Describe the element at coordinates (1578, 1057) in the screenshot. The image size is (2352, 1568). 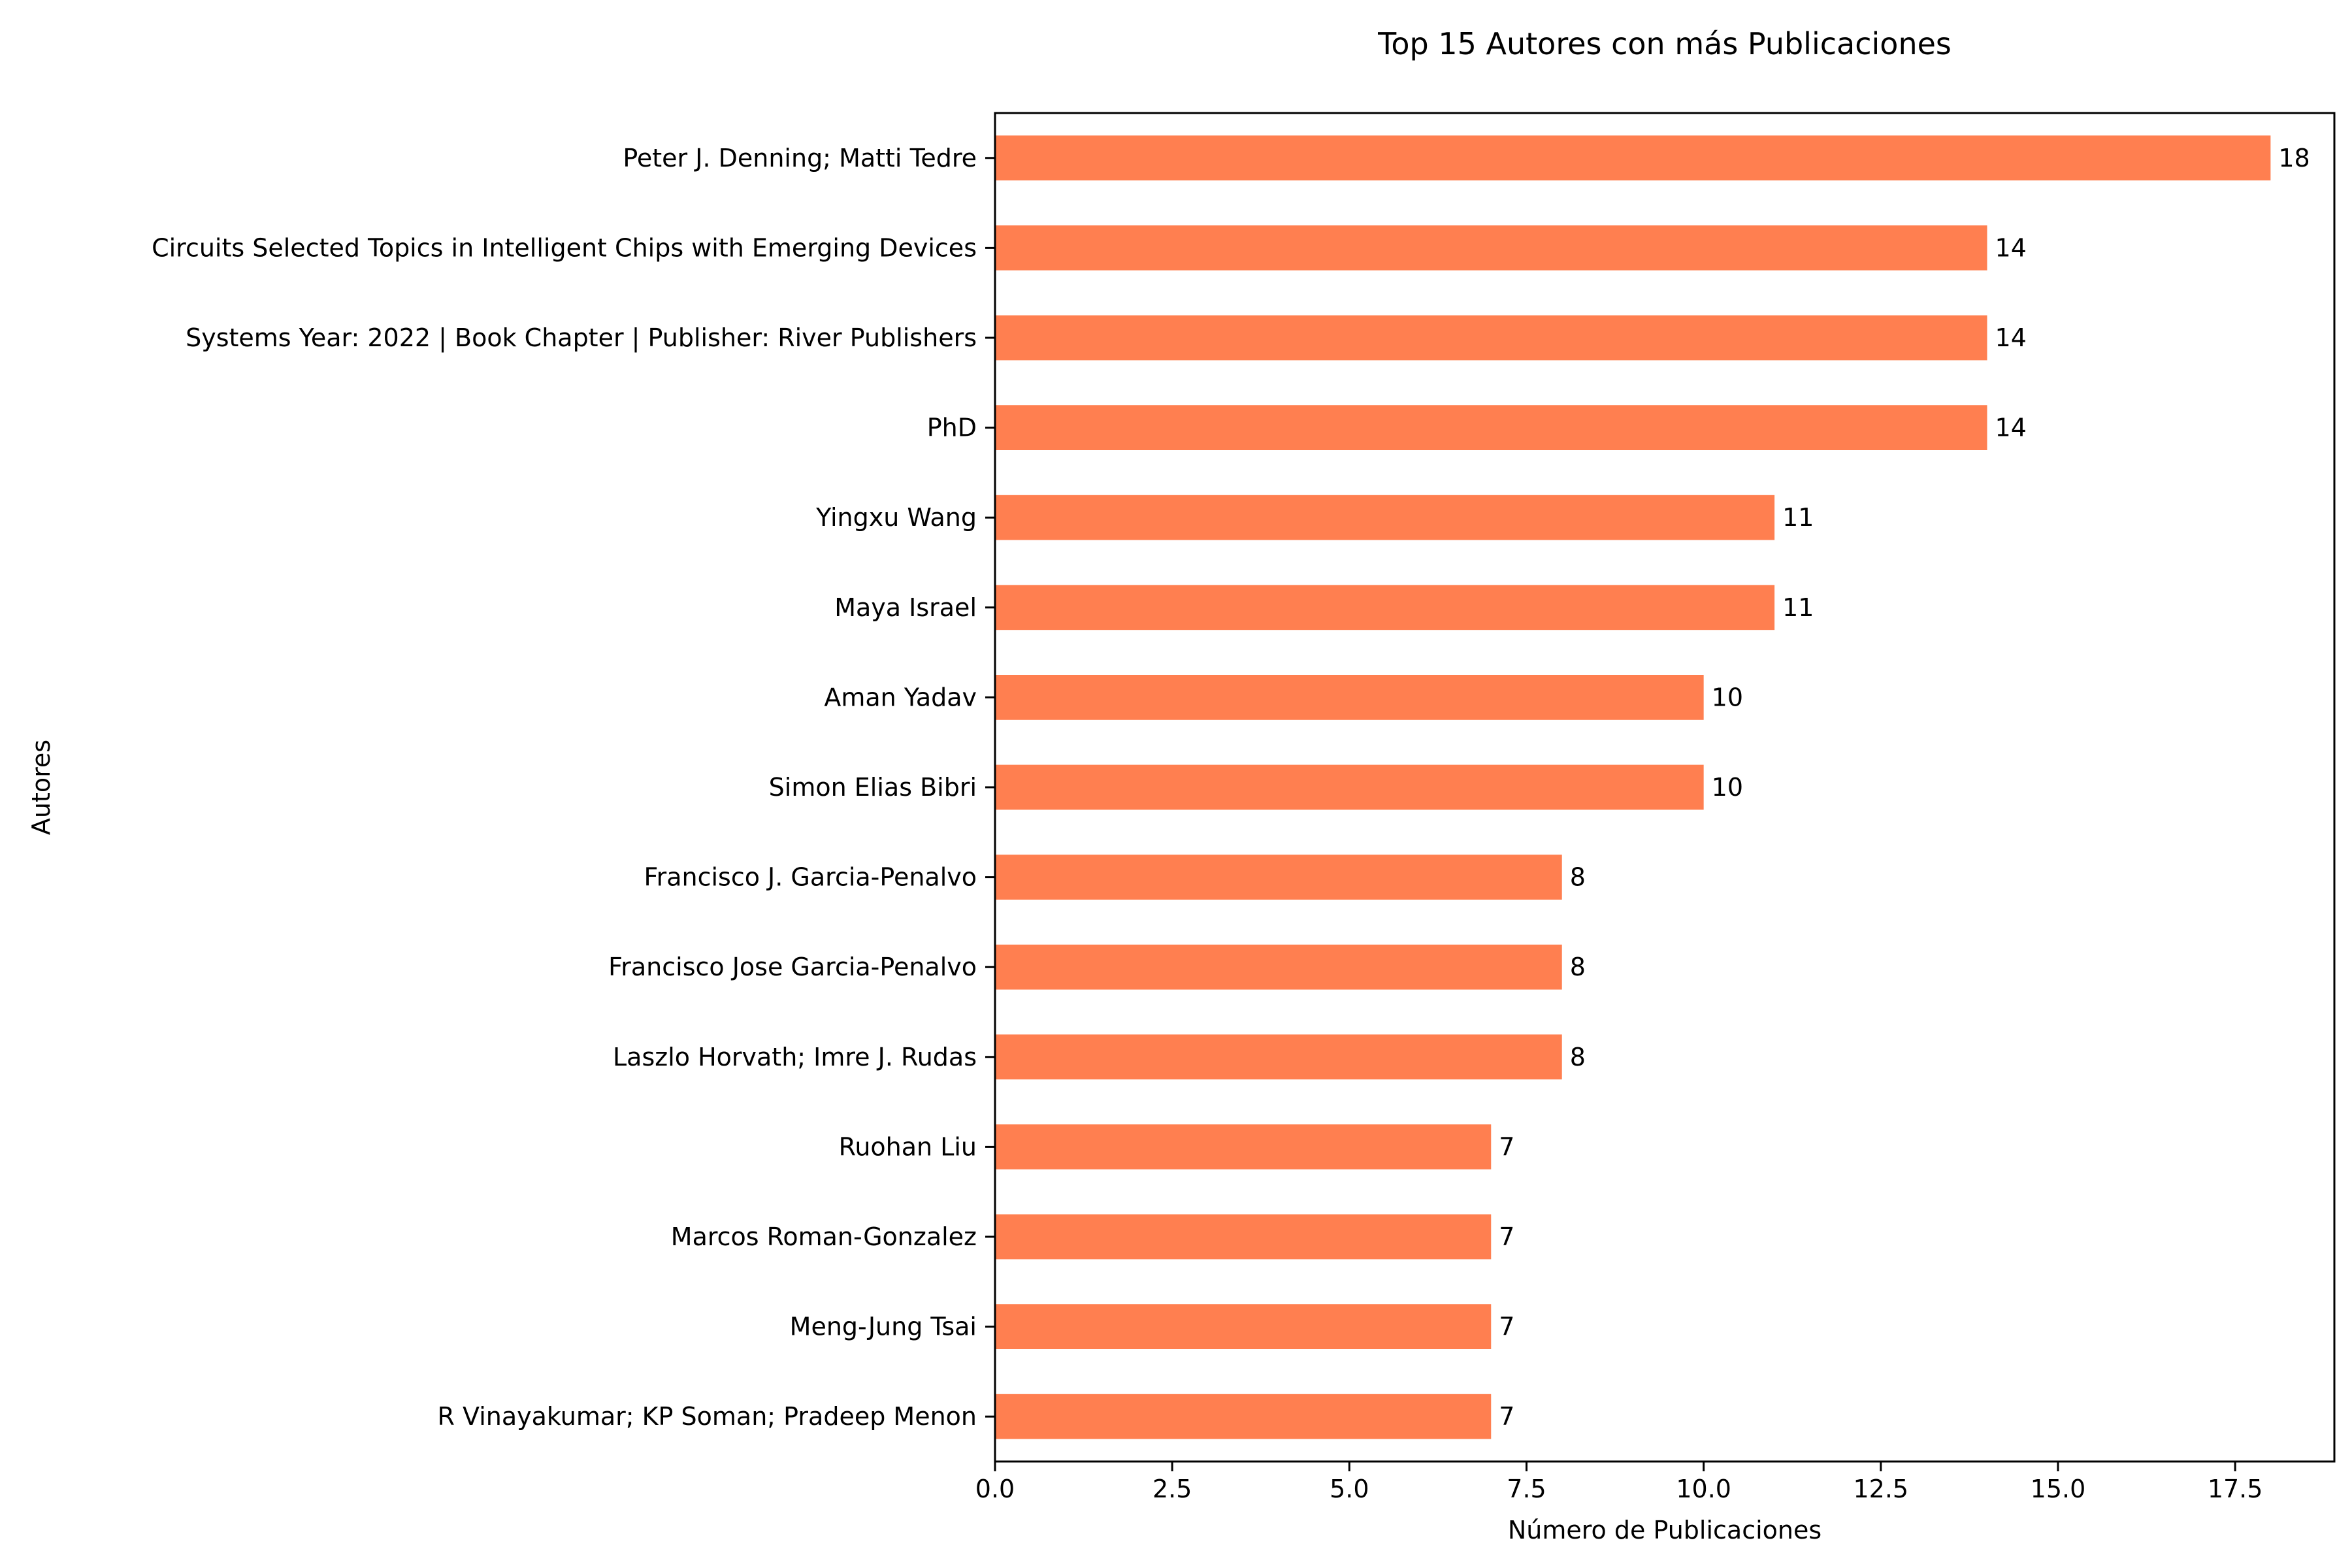
I see `data-label-11: 8` at that location.